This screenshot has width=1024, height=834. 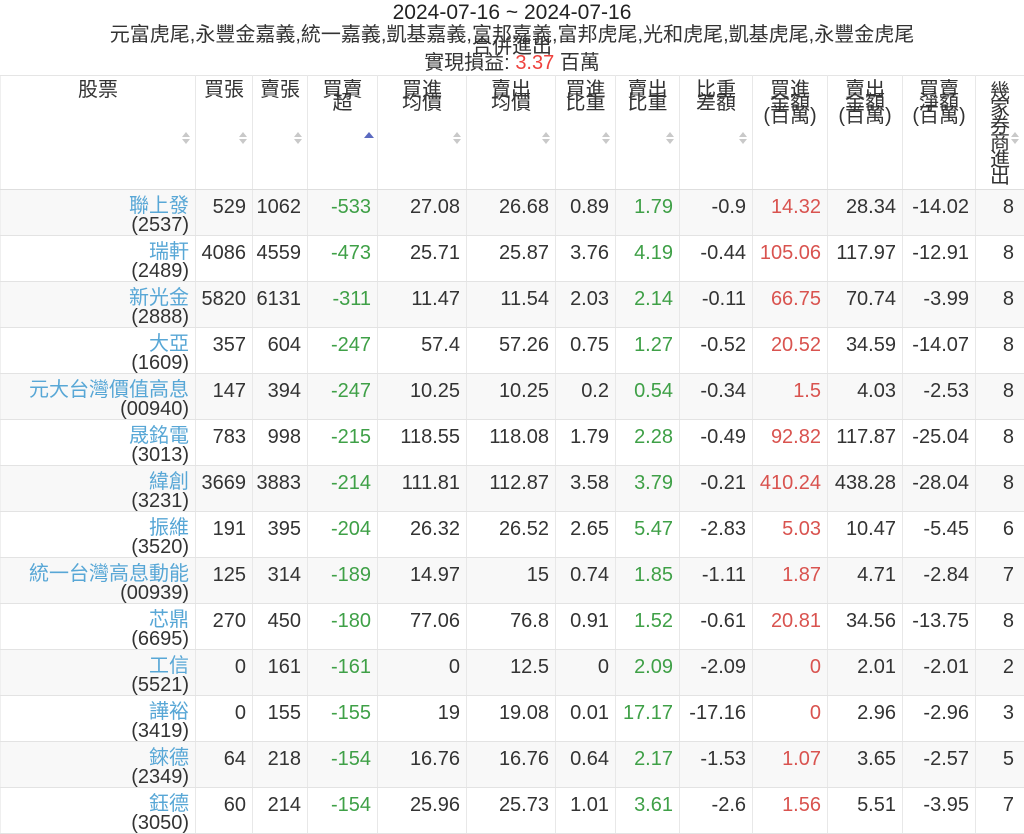 I want to click on cell-net-amount: -2.01, so click(x=939, y=673).